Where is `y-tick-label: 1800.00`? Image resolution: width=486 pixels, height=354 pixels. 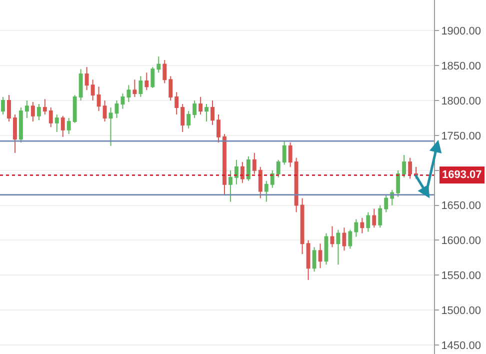 y-tick-label: 1800.00 is located at coordinates (461, 101).